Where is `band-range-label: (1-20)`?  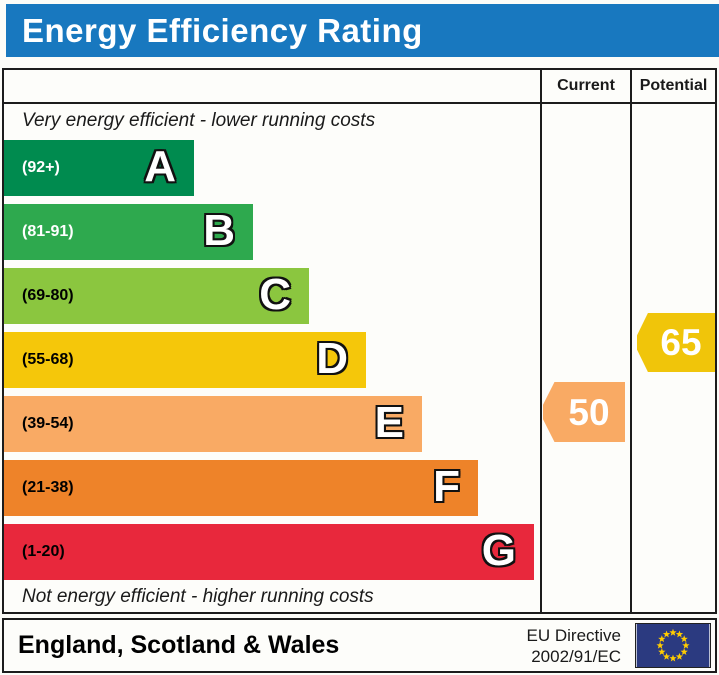 band-range-label: (1-20) is located at coordinates (43, 551).